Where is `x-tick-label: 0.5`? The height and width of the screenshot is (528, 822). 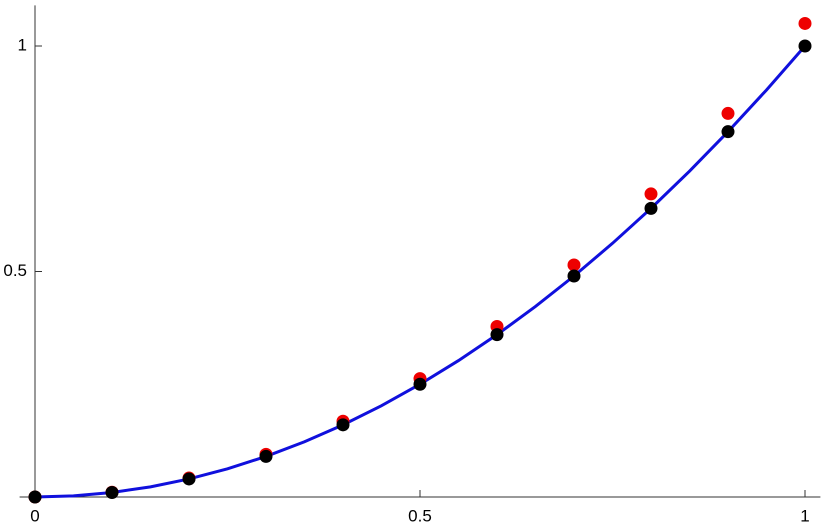 x-tick-label: 0.5 is located at coordinates (420, 515).